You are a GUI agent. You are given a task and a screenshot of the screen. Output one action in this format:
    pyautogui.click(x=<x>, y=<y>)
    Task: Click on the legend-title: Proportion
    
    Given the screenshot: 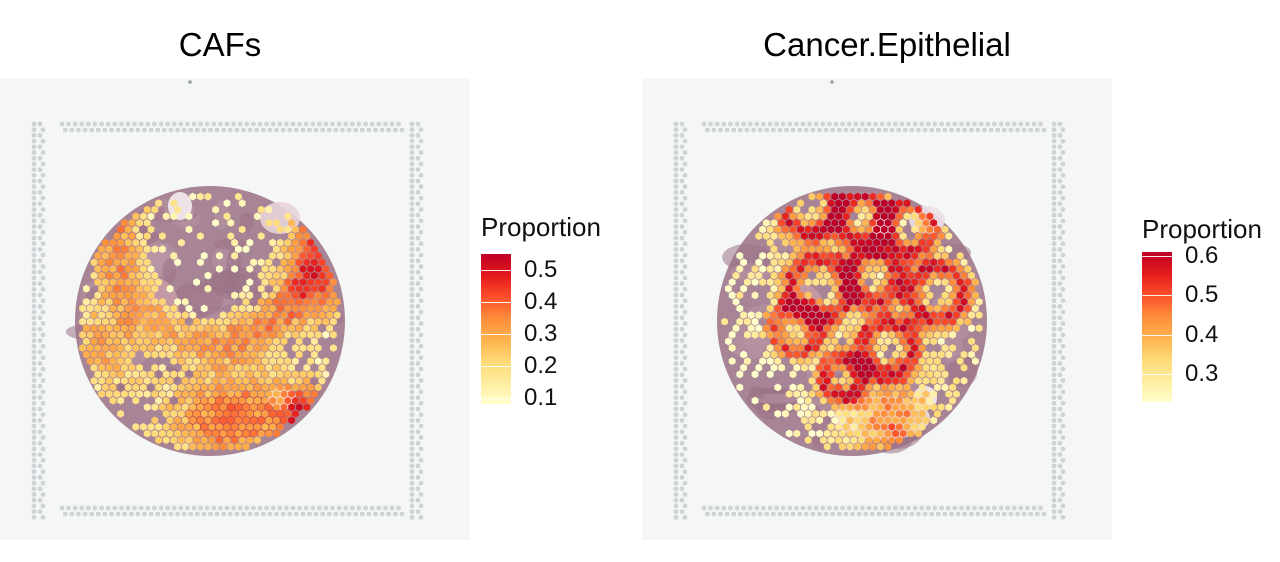 What is the action you would take?
    pyautogui.click(x=1202, y=229)
    